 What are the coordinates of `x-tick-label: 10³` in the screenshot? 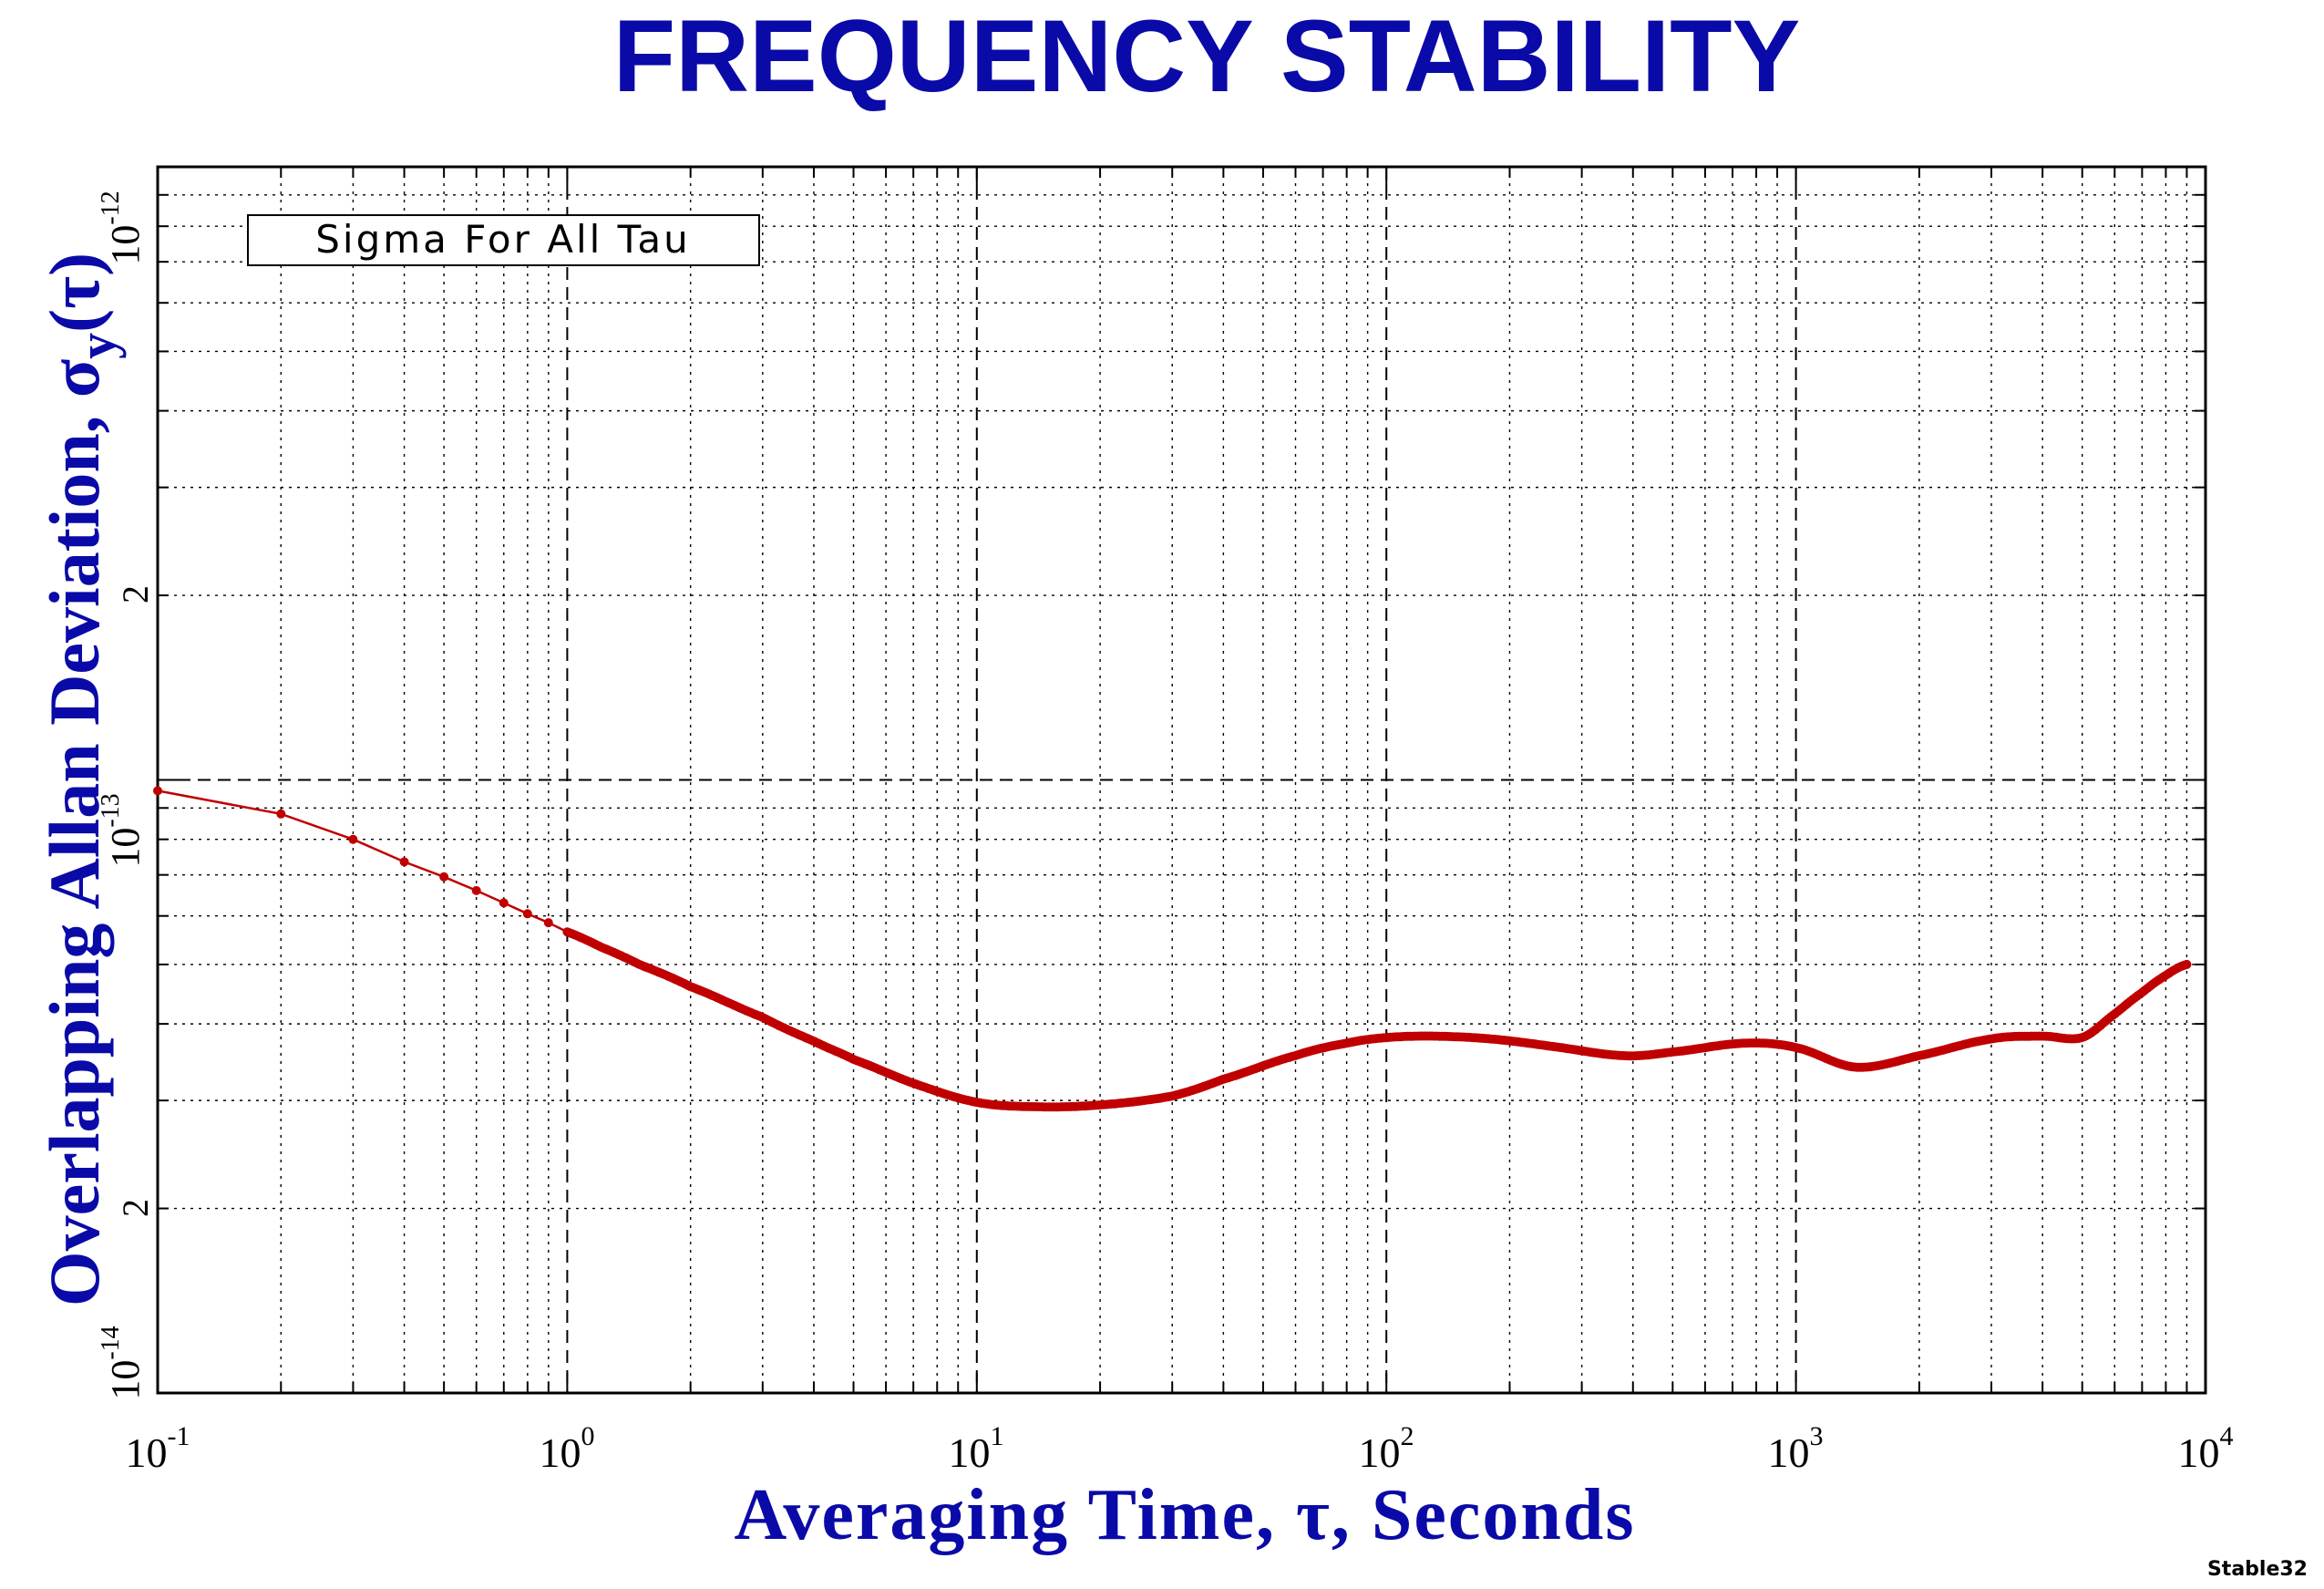 It's located at (1796, 1448).